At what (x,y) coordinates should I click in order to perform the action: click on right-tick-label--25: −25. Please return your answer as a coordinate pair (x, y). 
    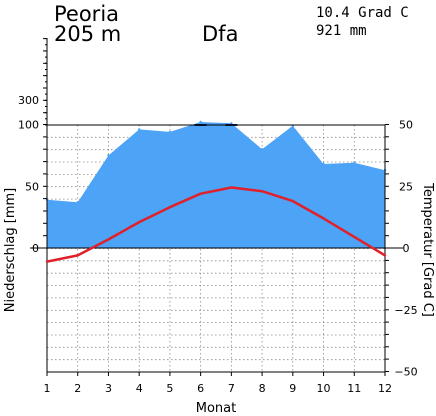
    Looking at the image, I should click on (405, 310).